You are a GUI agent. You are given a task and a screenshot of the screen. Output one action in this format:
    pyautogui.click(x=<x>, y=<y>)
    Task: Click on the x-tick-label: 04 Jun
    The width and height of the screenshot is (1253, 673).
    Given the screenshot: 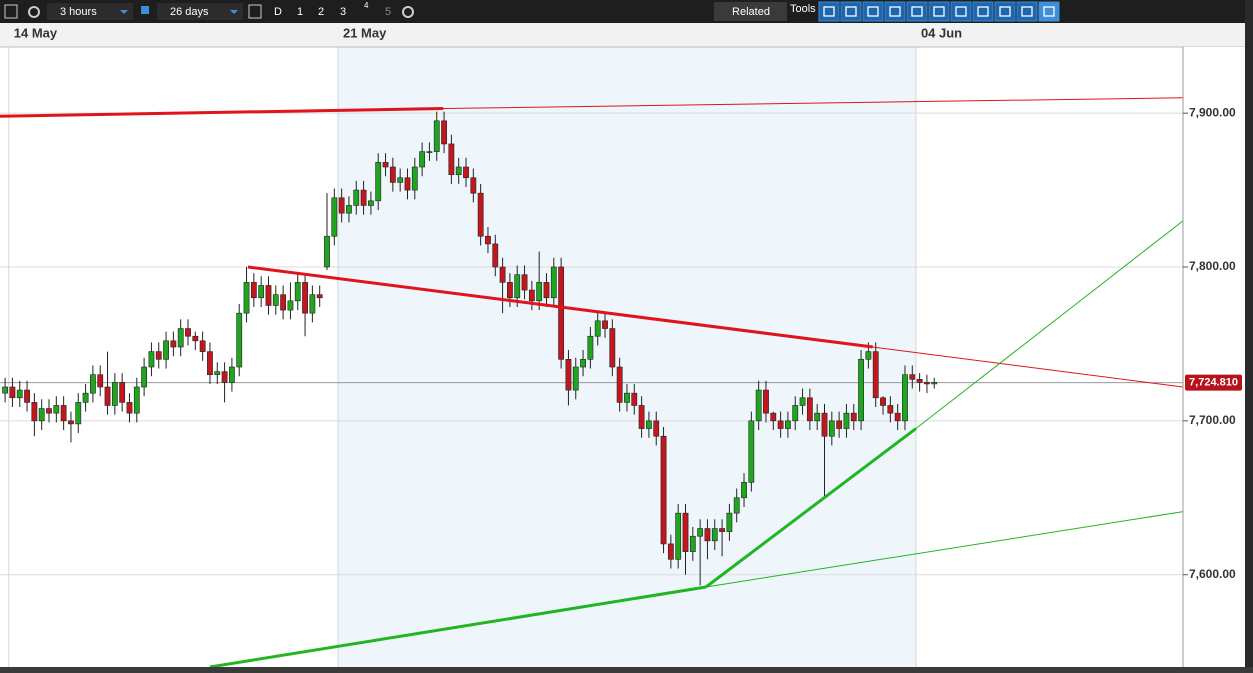 What is the action you would take?
    pyautogui.click(x=941, y=32)
    